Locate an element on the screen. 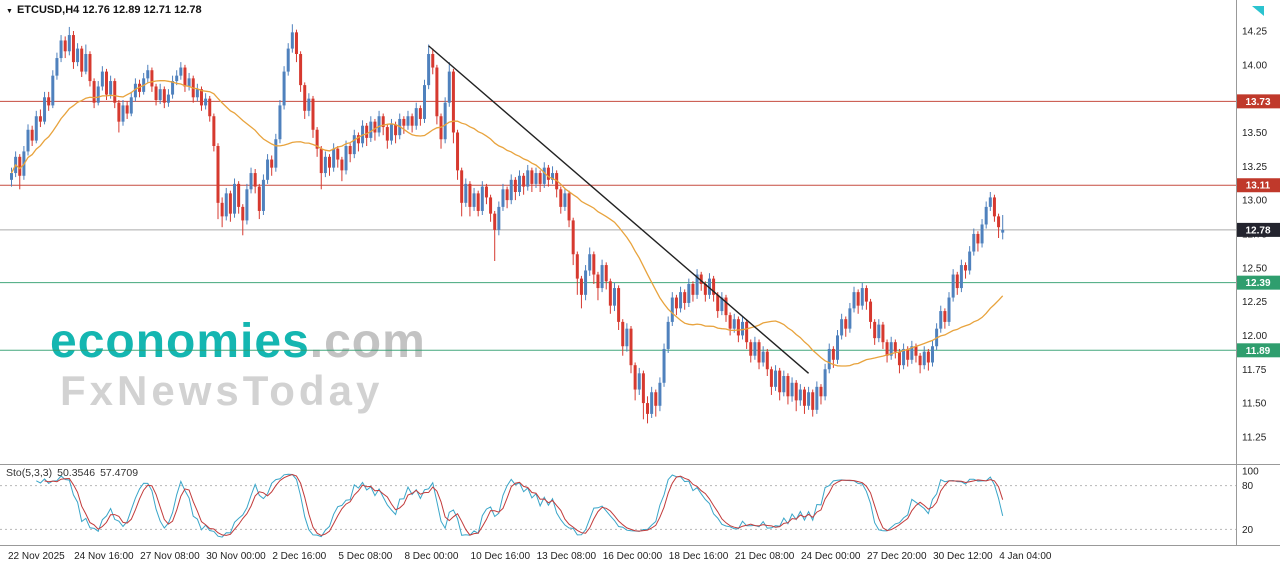 This screenshot has height=567, width=1280. svg-text: 30 Dec 12:00 is located at coordinates (963, 556).